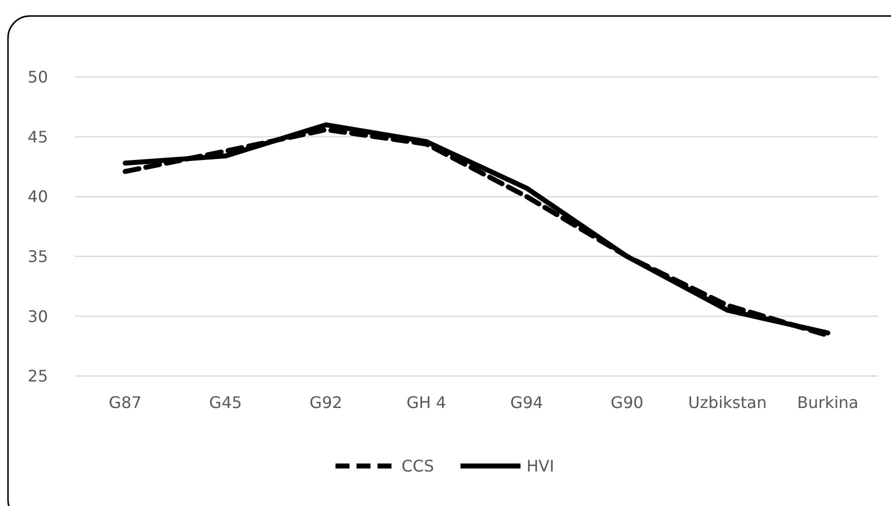  Describe the element at coordinates (540, 466) in the screenshot. I see `legend-label: HVI` at that location.